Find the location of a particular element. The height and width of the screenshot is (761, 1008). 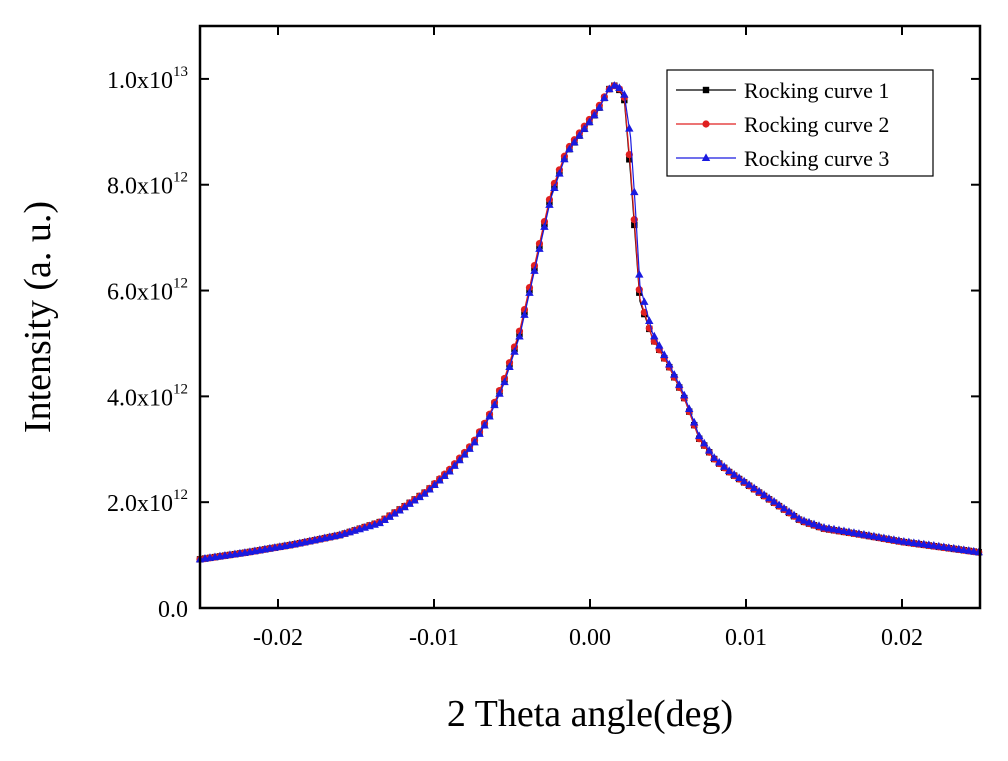

y-tick-exponent: 13 is located at coordinates (180, 72).